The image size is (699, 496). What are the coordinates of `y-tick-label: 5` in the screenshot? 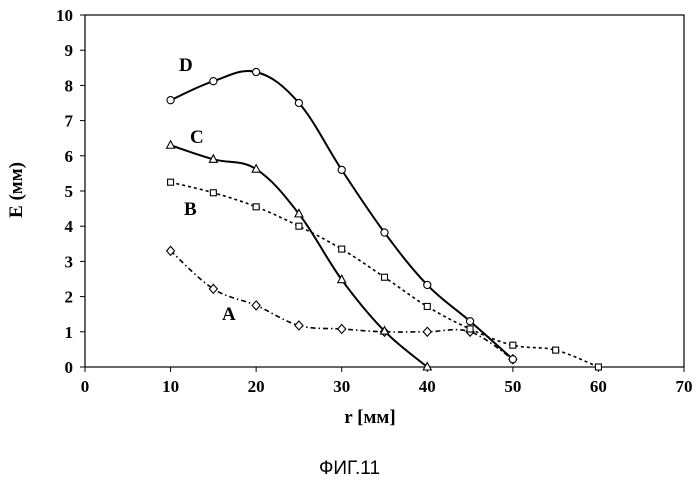 It's located at (69, 191).